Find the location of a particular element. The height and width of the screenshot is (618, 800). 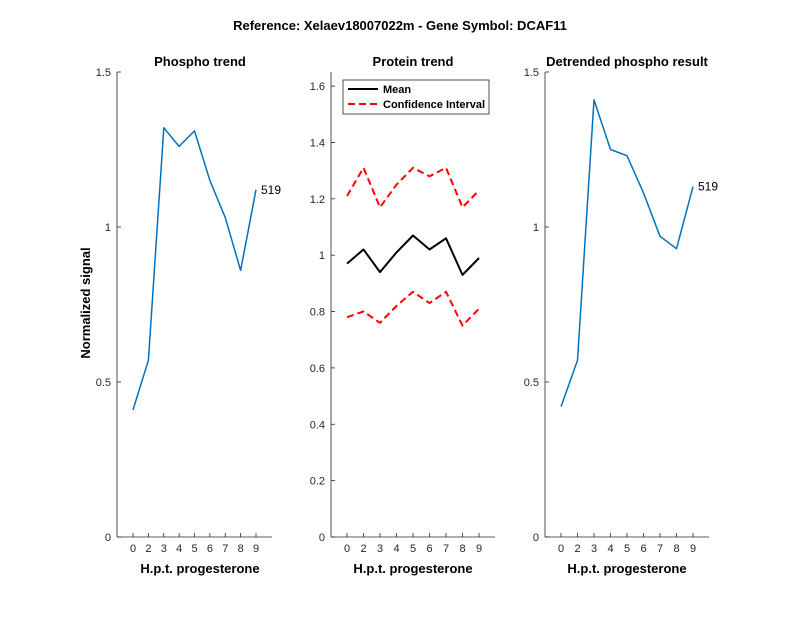

series-line-mean is located at coordinates (413, 255).